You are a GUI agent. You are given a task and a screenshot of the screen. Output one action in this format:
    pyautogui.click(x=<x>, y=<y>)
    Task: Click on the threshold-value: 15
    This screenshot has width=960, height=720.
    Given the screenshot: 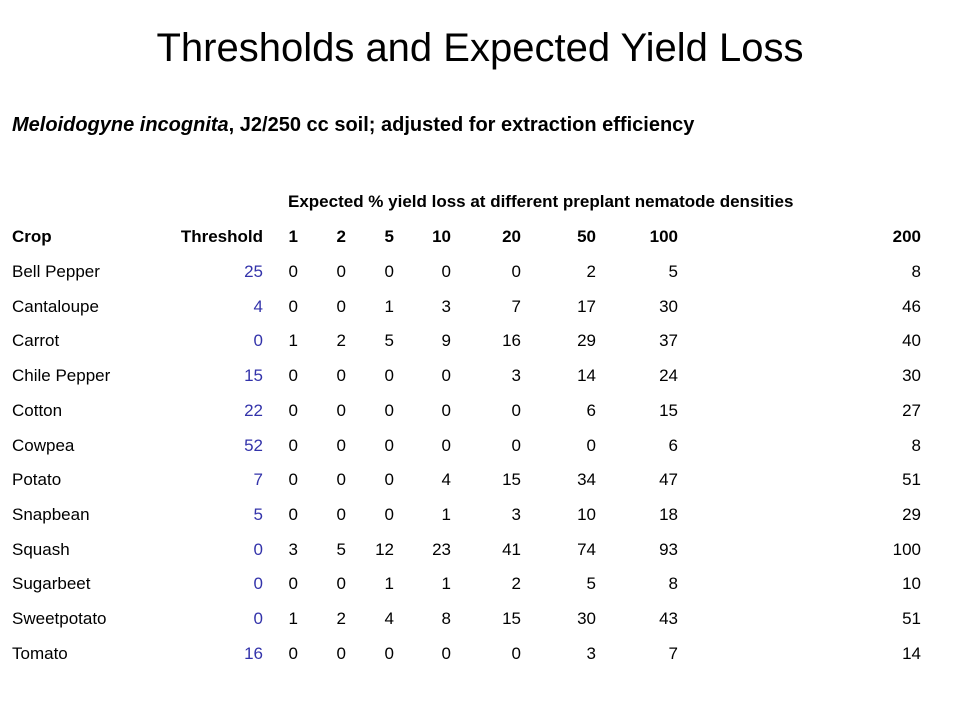 What is the action you would take?
    pyautogui.click(x=253, y=375)
    